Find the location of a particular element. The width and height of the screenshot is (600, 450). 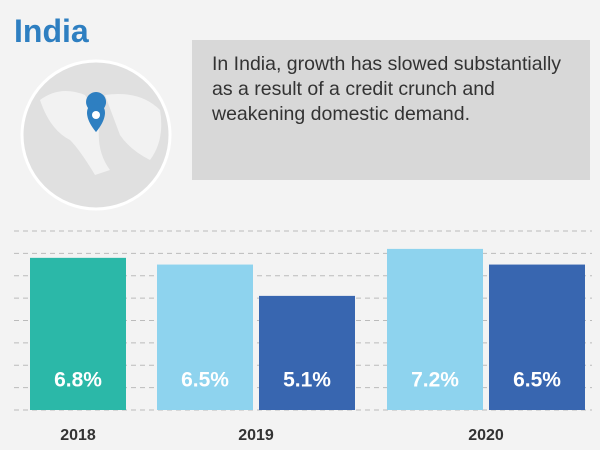

value-label: 7.2% is located at coordinates (435, 380).